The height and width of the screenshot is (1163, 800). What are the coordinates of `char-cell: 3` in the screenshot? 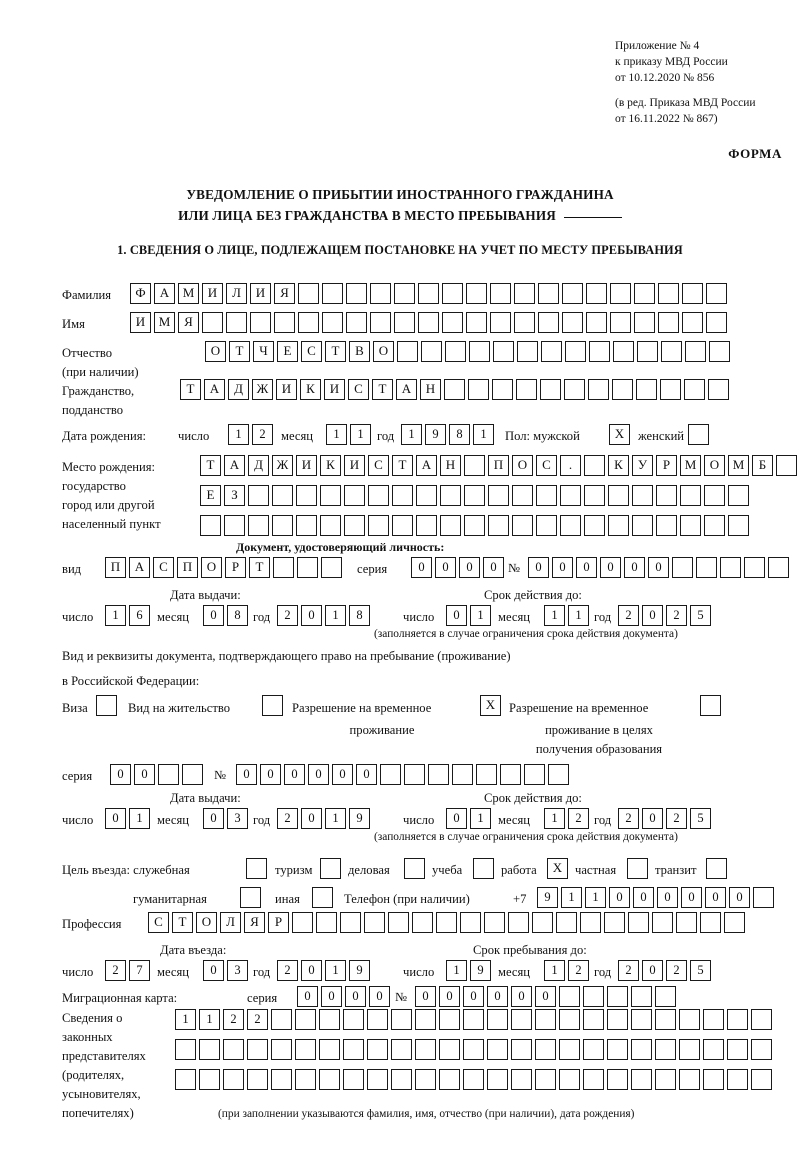 It's located at (237, 818).